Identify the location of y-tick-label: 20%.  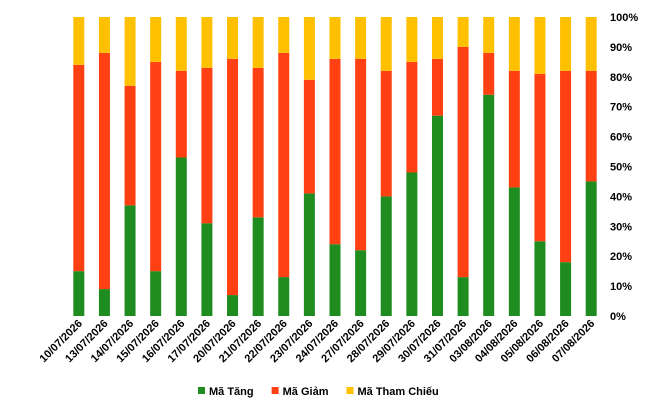
(621, 257).